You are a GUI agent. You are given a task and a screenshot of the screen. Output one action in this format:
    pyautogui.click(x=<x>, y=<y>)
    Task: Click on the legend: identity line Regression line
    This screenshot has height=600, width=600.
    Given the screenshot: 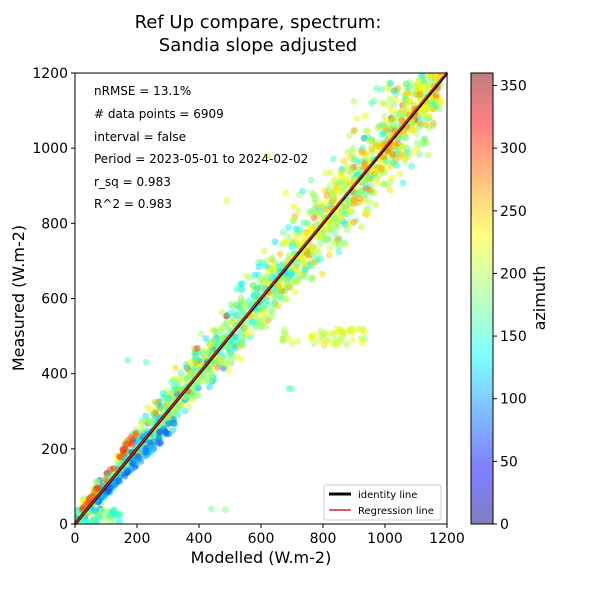 What is the action you would take?
    pyautogui.click(x=382, y=502)
    